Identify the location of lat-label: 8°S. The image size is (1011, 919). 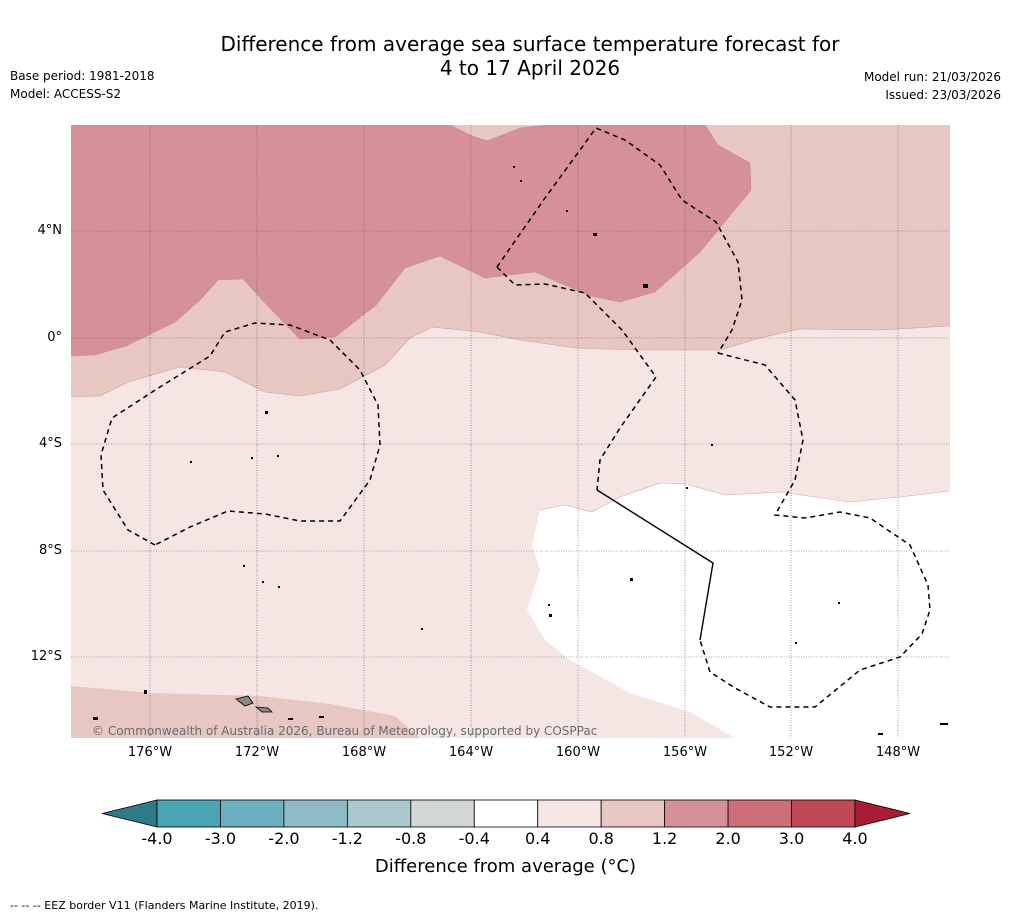
(50, 550).